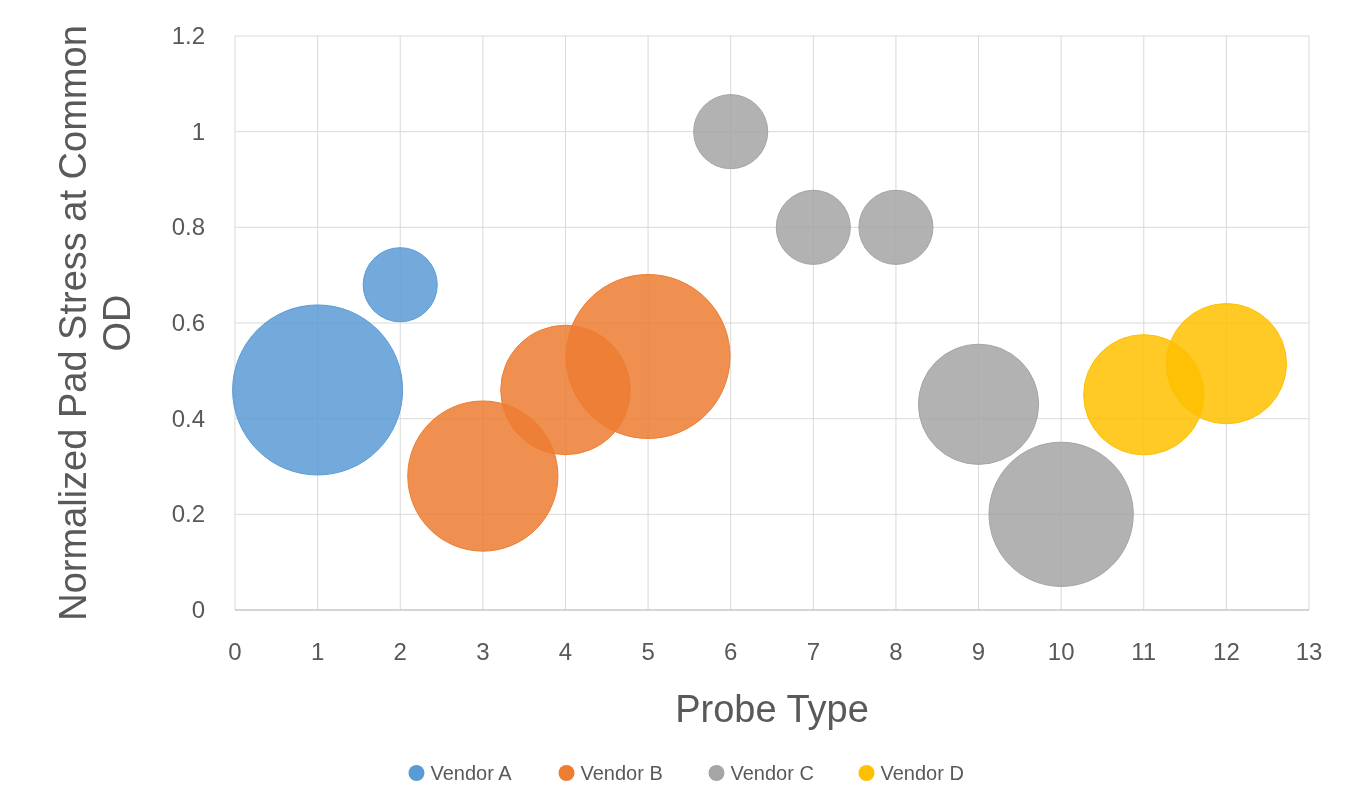 The image size is (1353, 812). I want to click on x-tick-label: 1, so click(317, 651).